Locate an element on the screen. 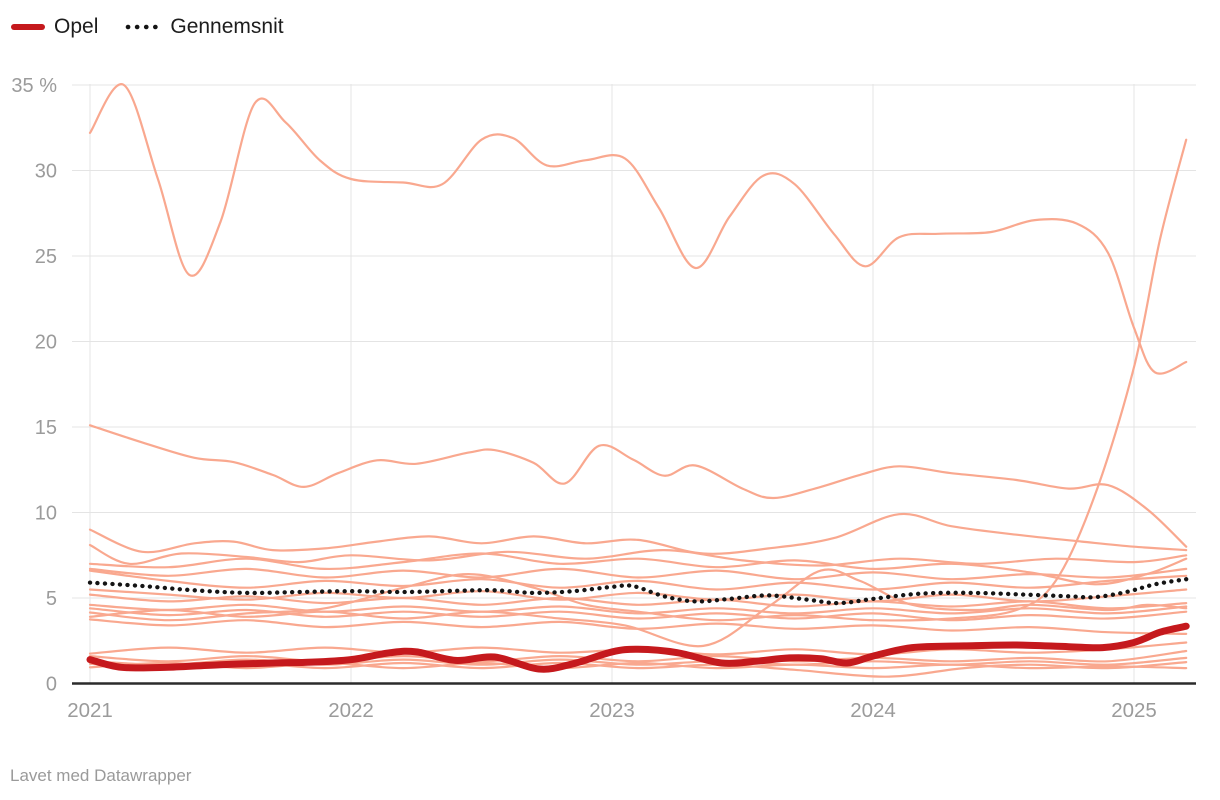 This screenshot has width=1220, height=800. chart-legend: Opel Gennemsnit is located at coordinates (147, 26).